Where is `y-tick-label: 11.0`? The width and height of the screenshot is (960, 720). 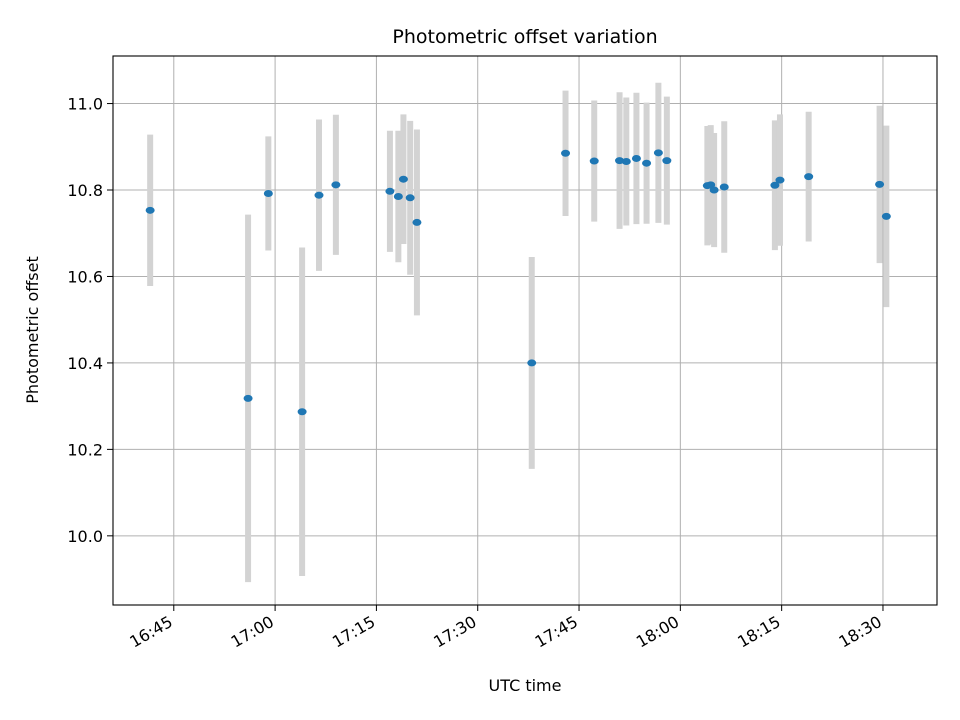
y-tick-label: 11.0 is located at coordinates (85, 104).